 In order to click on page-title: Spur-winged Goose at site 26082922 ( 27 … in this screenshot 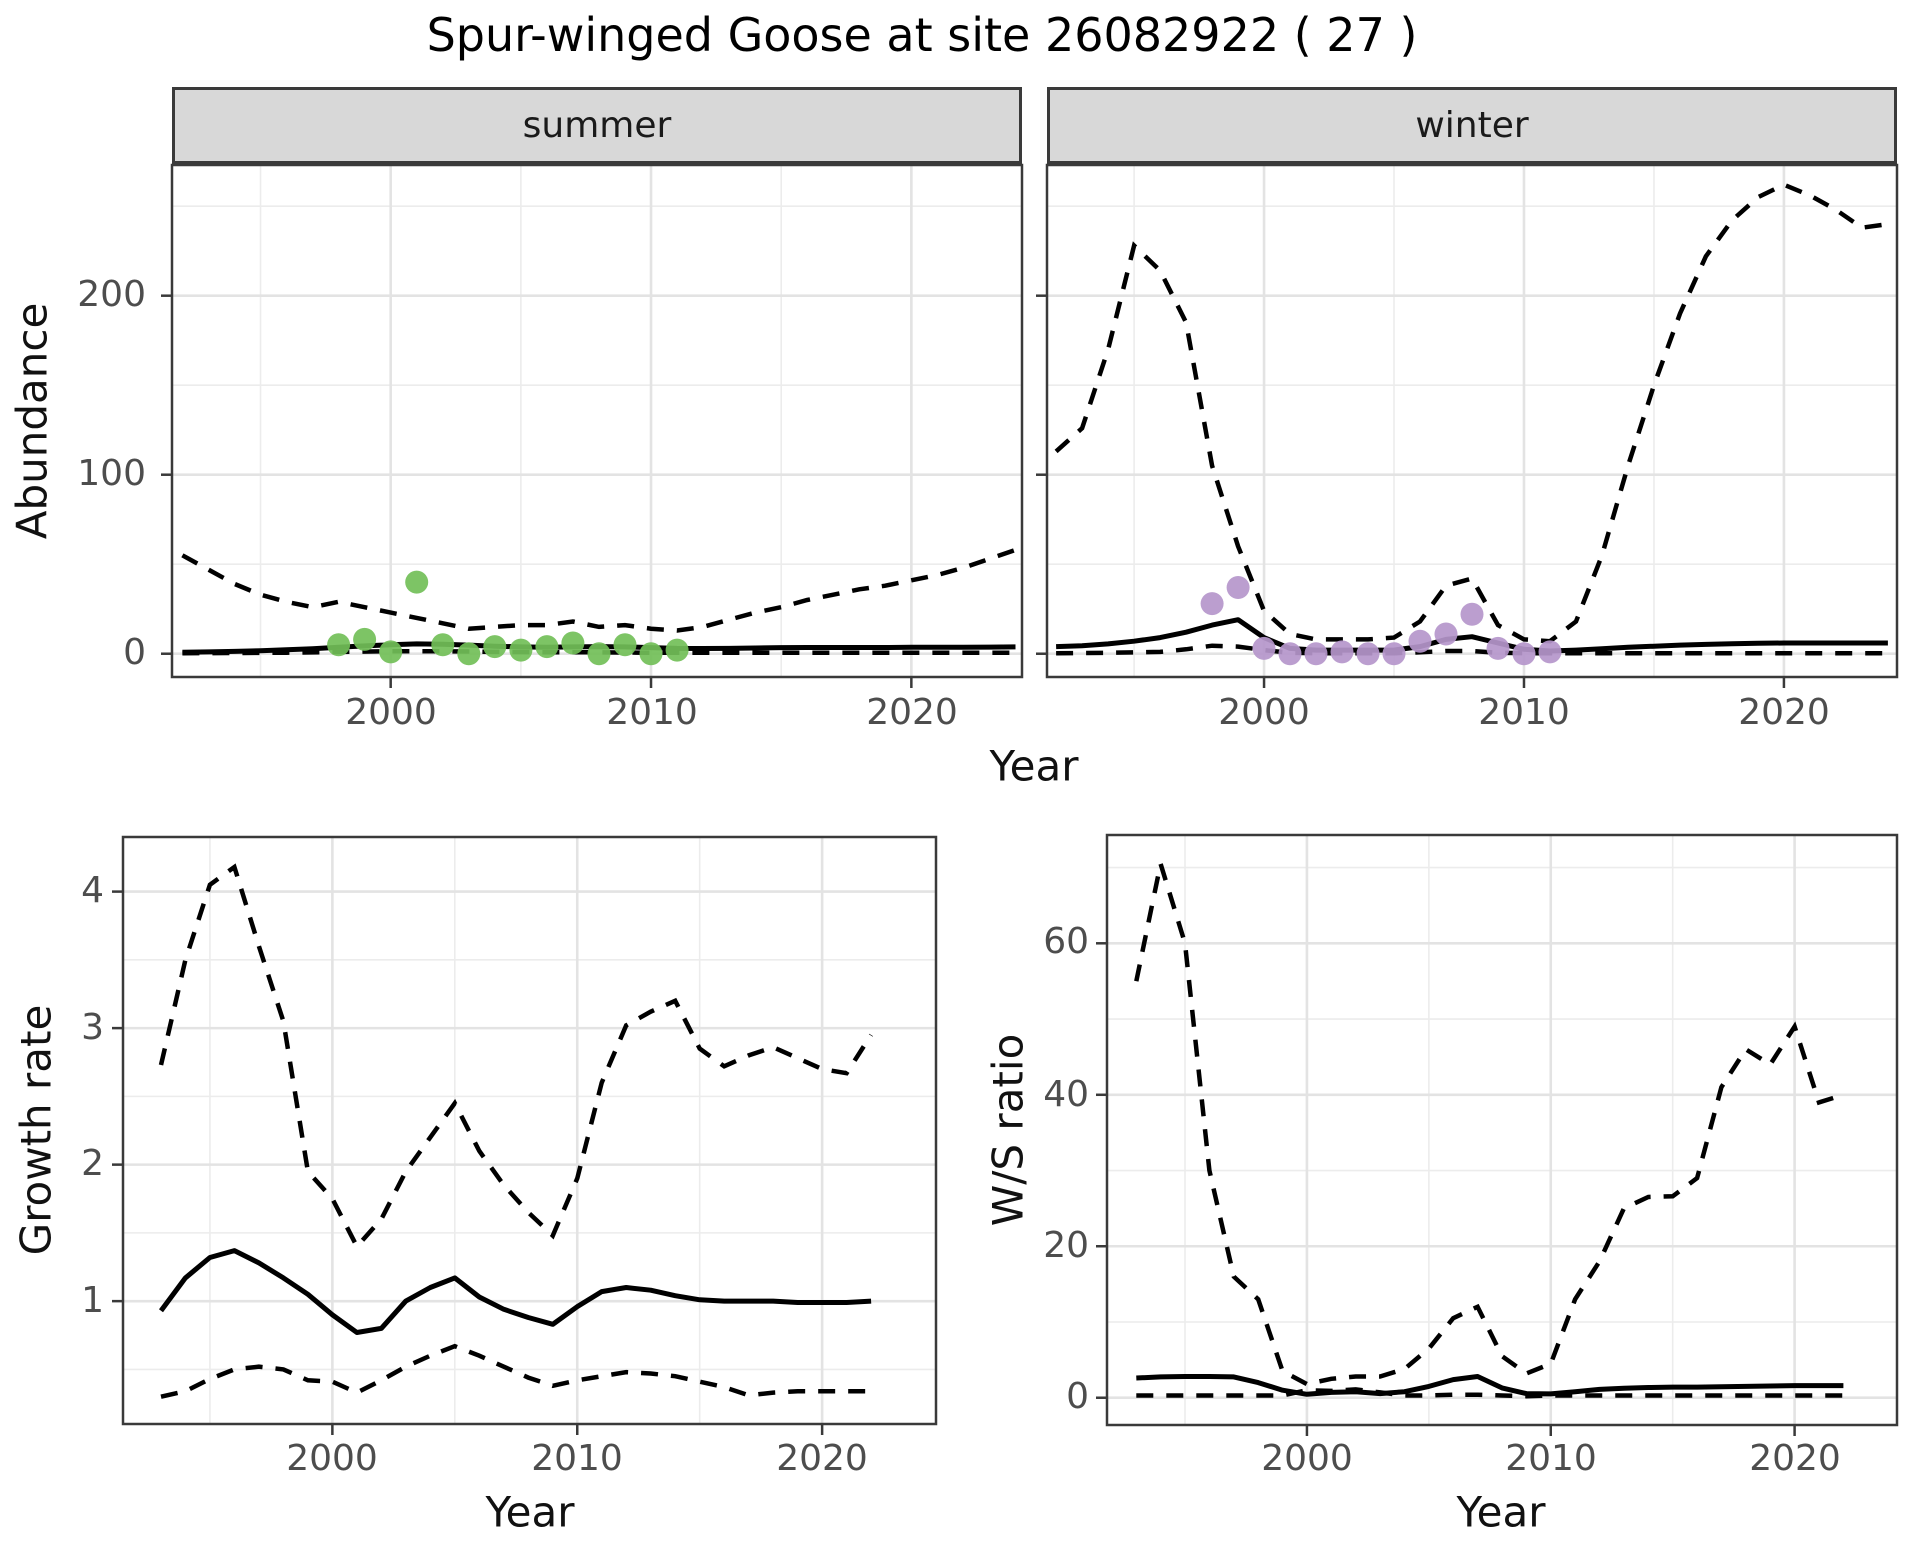, I will do `click(922, 35)`.